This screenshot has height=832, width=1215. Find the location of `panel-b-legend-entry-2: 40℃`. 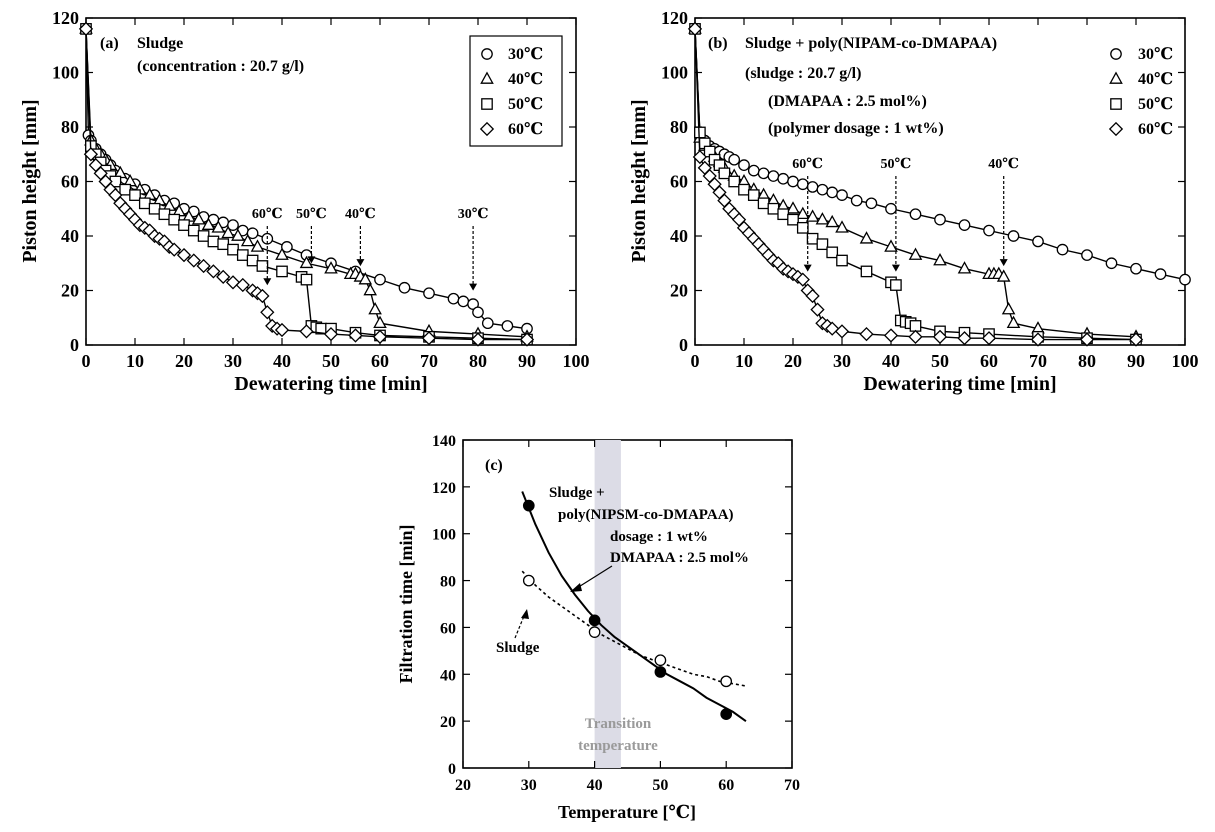

panel-b-legend-entry-2: 40℃ is located at coordinates (1155, 79).